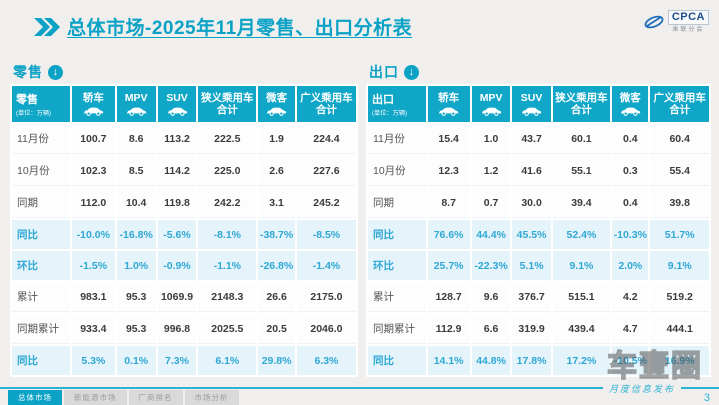  Describe the element at coordinates (491, 171) in the screenshot. I see `table-cell: 1.2` at that location.